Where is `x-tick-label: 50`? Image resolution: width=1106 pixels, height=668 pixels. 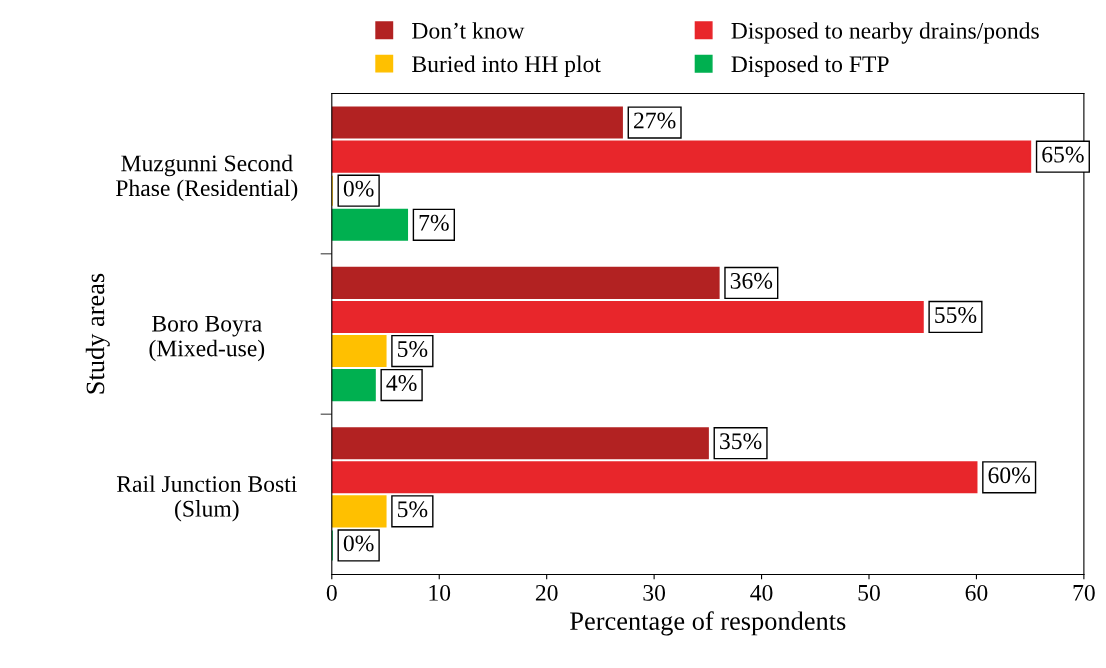 x-tick-label: 50 is located at coordinates (869, 592).